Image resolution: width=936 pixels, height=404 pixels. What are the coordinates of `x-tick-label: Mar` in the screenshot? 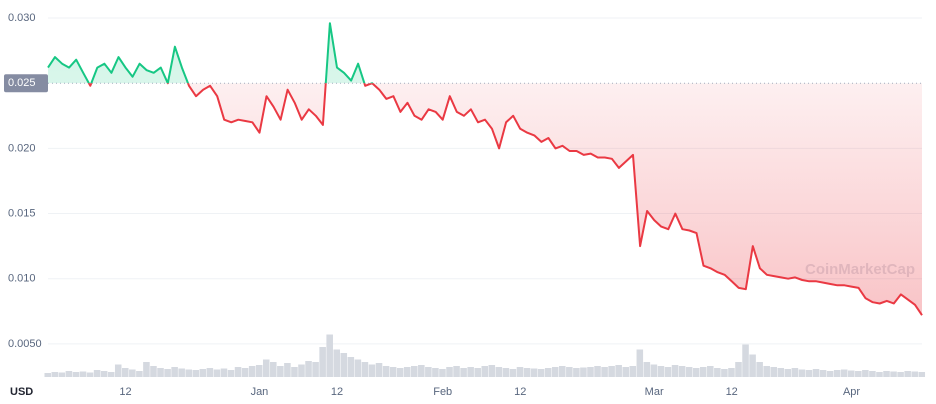 It's located at (654, 392).